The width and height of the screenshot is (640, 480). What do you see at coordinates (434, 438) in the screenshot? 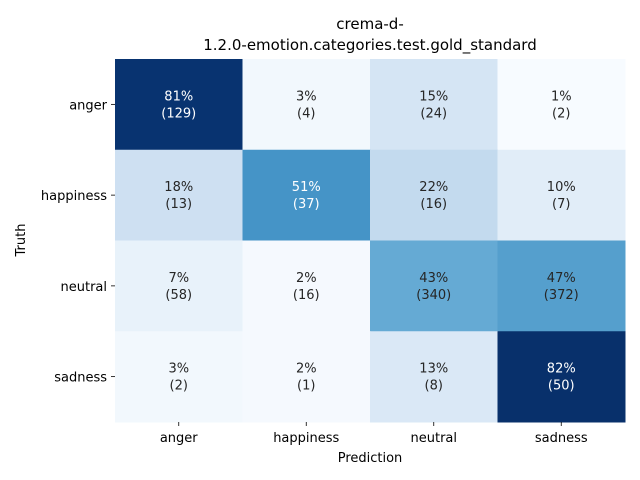
I see `x-tick-label: neutral` at bounding box center [434, 438].